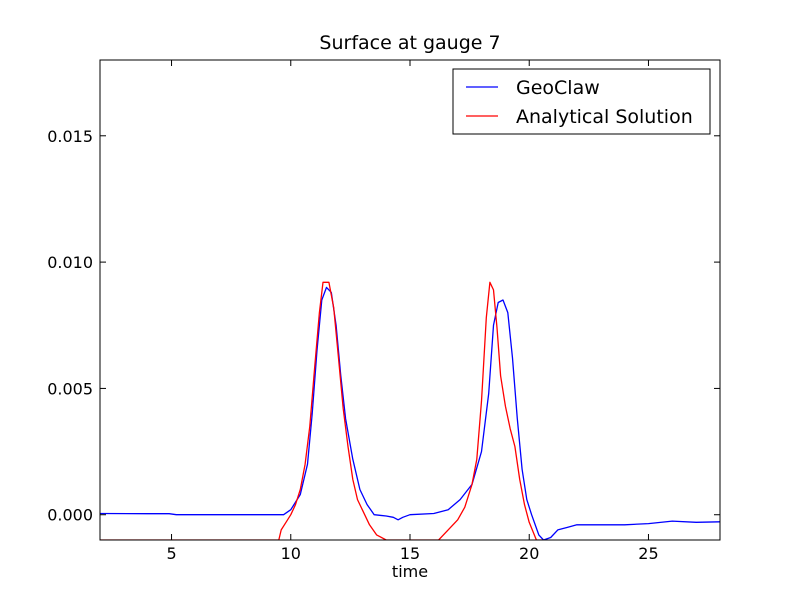 This screenshot has width=800, height=600. Describe the element at coordinates (70, 136) in the screenshot. I see `y-tick-label: 0.015` at that location.